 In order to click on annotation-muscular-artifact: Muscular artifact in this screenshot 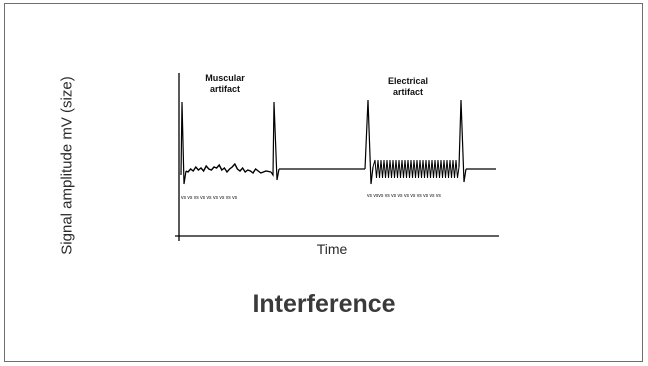, I will do `click(225, 83)`.